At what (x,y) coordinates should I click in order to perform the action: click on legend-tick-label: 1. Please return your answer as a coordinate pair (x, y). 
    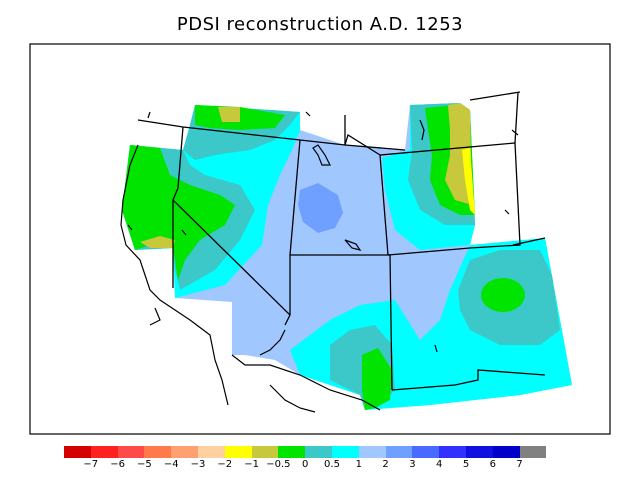
    Looking at the image, I should click on (358, 464).